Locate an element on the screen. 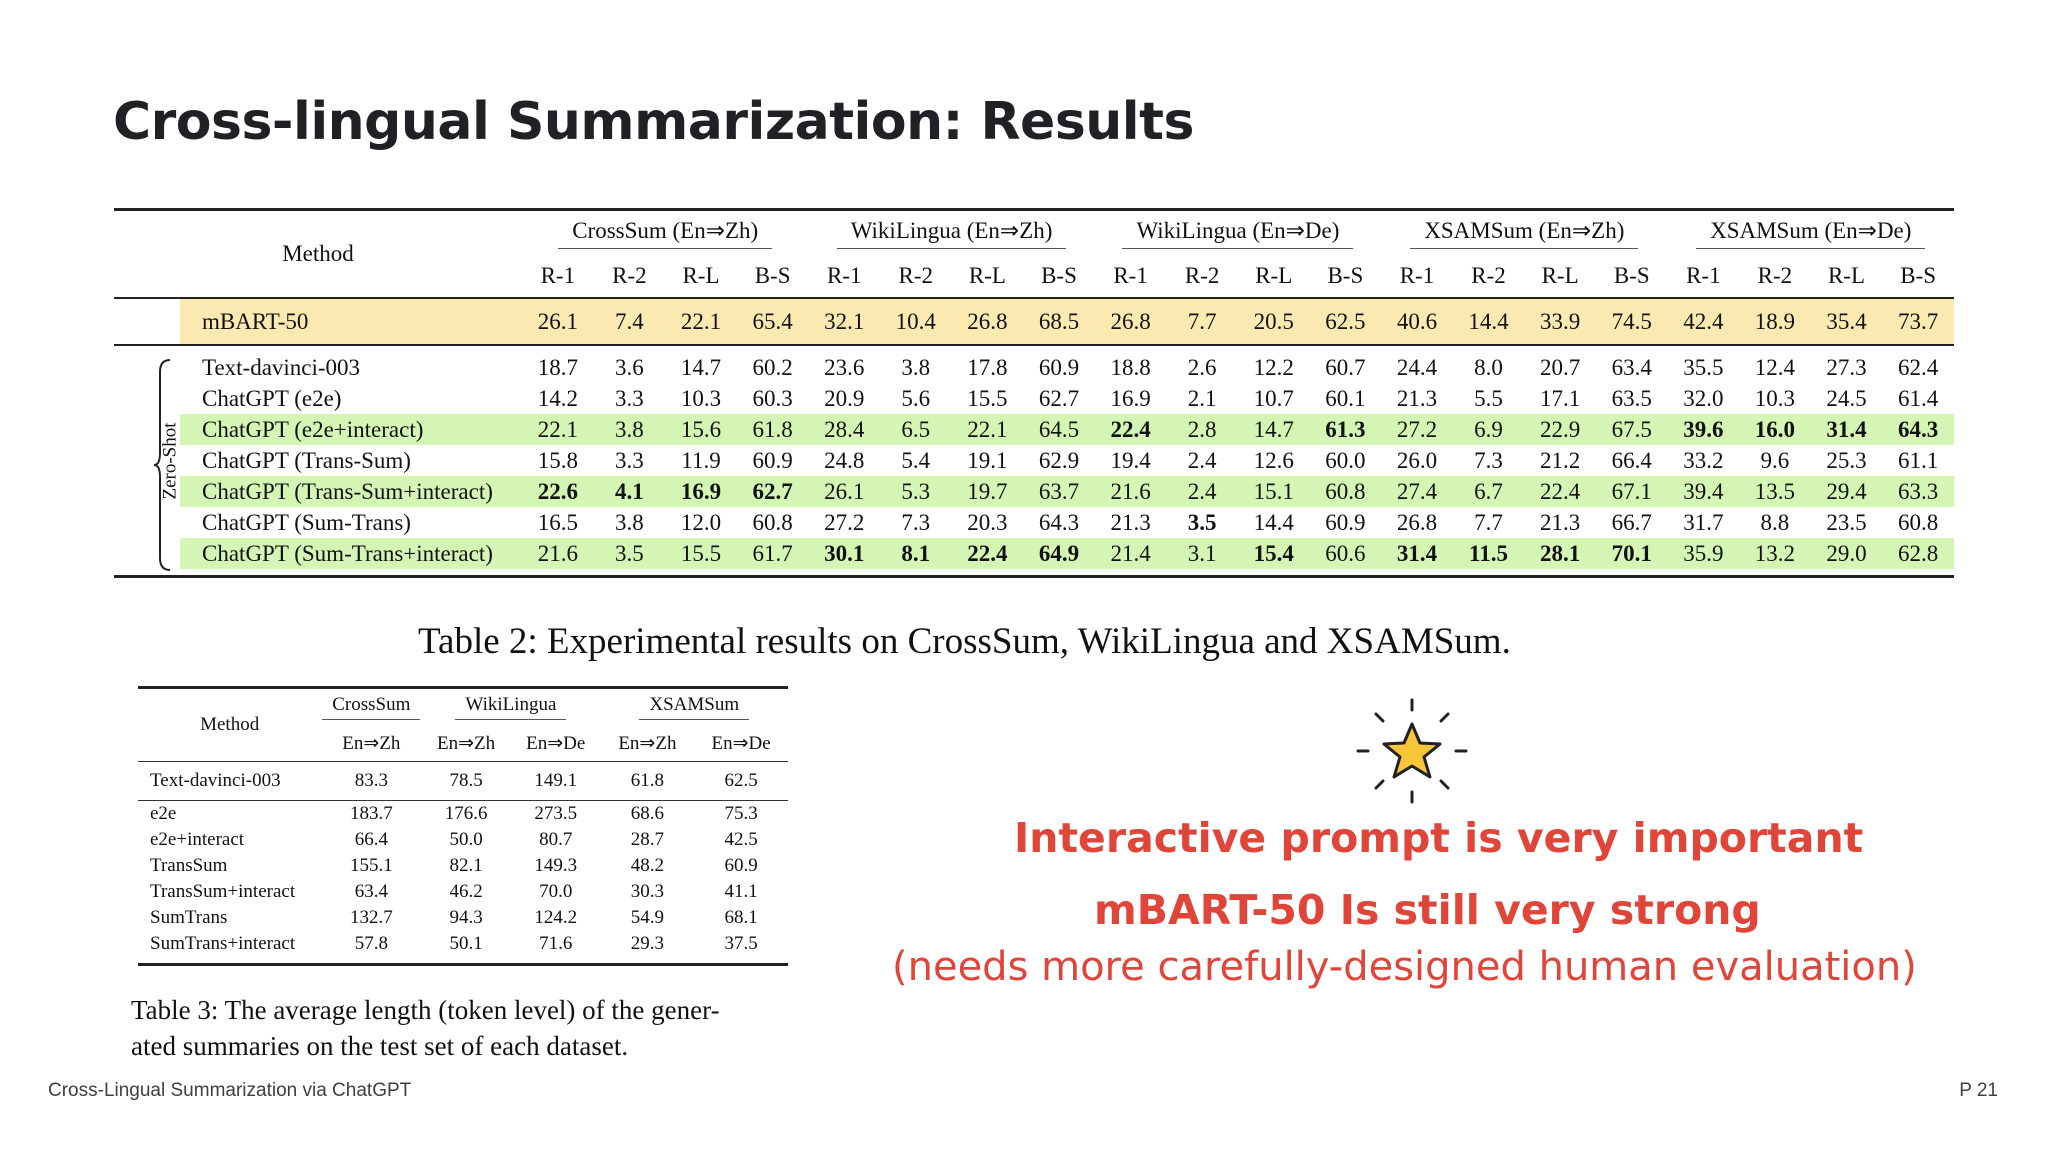 This screenshot has height=1152, width=2048. table-cell: 18.9 is located at coordinates (1775, 322).